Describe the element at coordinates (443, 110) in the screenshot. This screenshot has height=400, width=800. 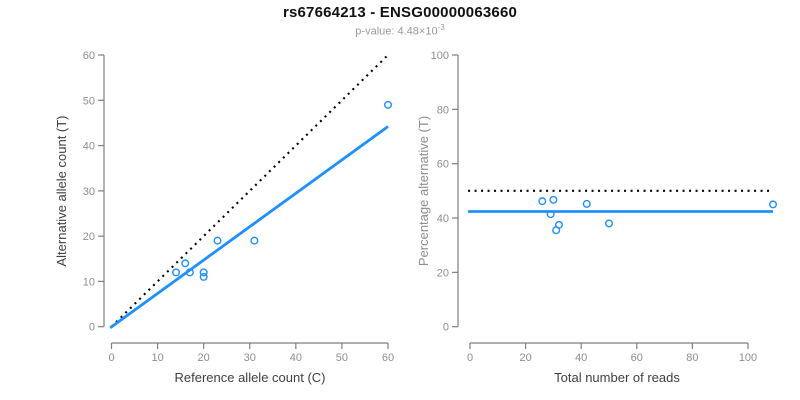
I see `y-tick-label: 80` at that location.